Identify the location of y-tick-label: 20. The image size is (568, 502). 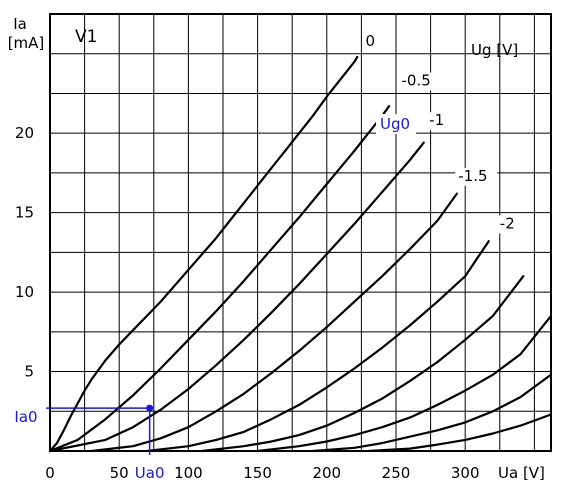
(24, 133).